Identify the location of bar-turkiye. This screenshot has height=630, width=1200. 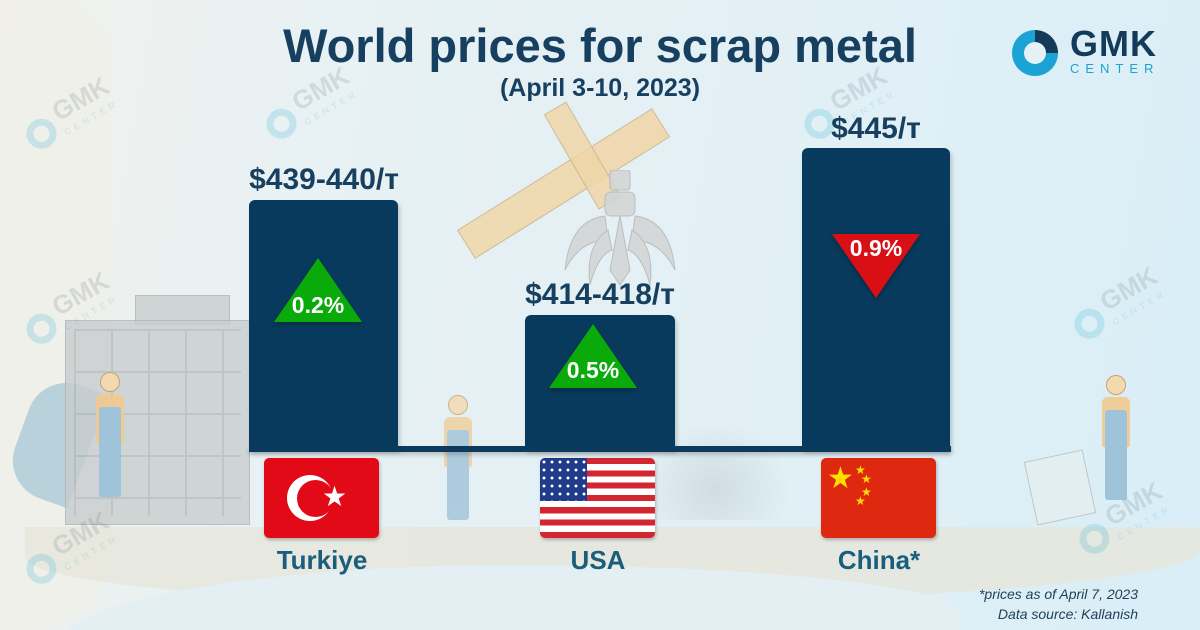
(323, 325).